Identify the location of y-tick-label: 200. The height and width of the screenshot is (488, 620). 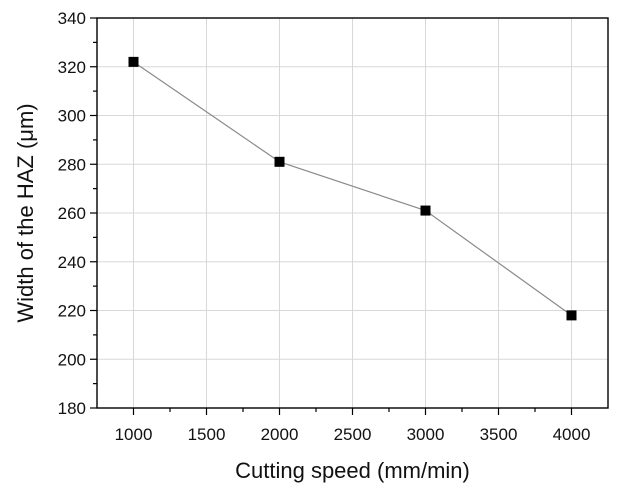
(72, 359).